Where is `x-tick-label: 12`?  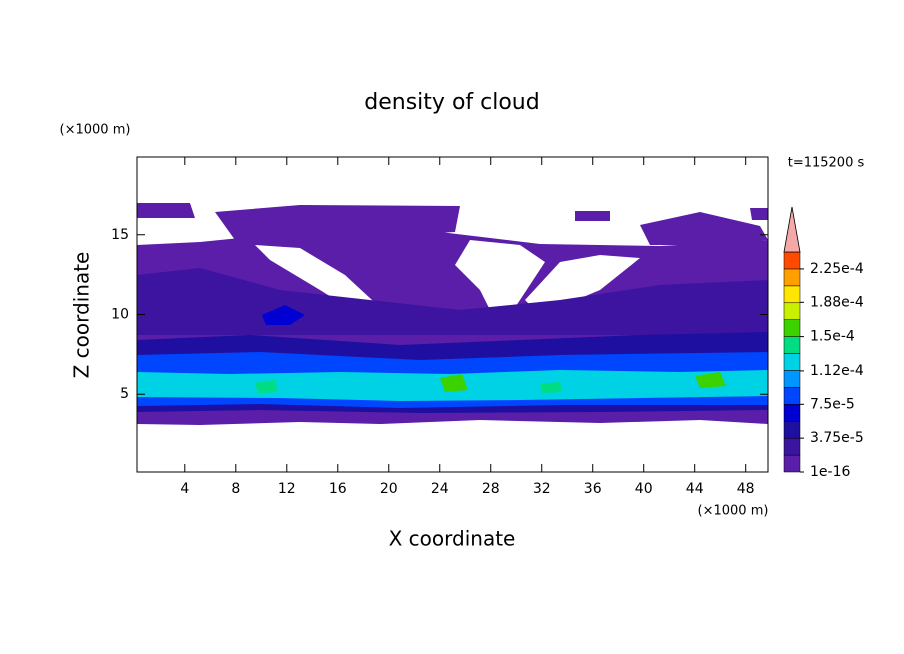
x-tick-label: 12 is located at coordinates (287, 489).